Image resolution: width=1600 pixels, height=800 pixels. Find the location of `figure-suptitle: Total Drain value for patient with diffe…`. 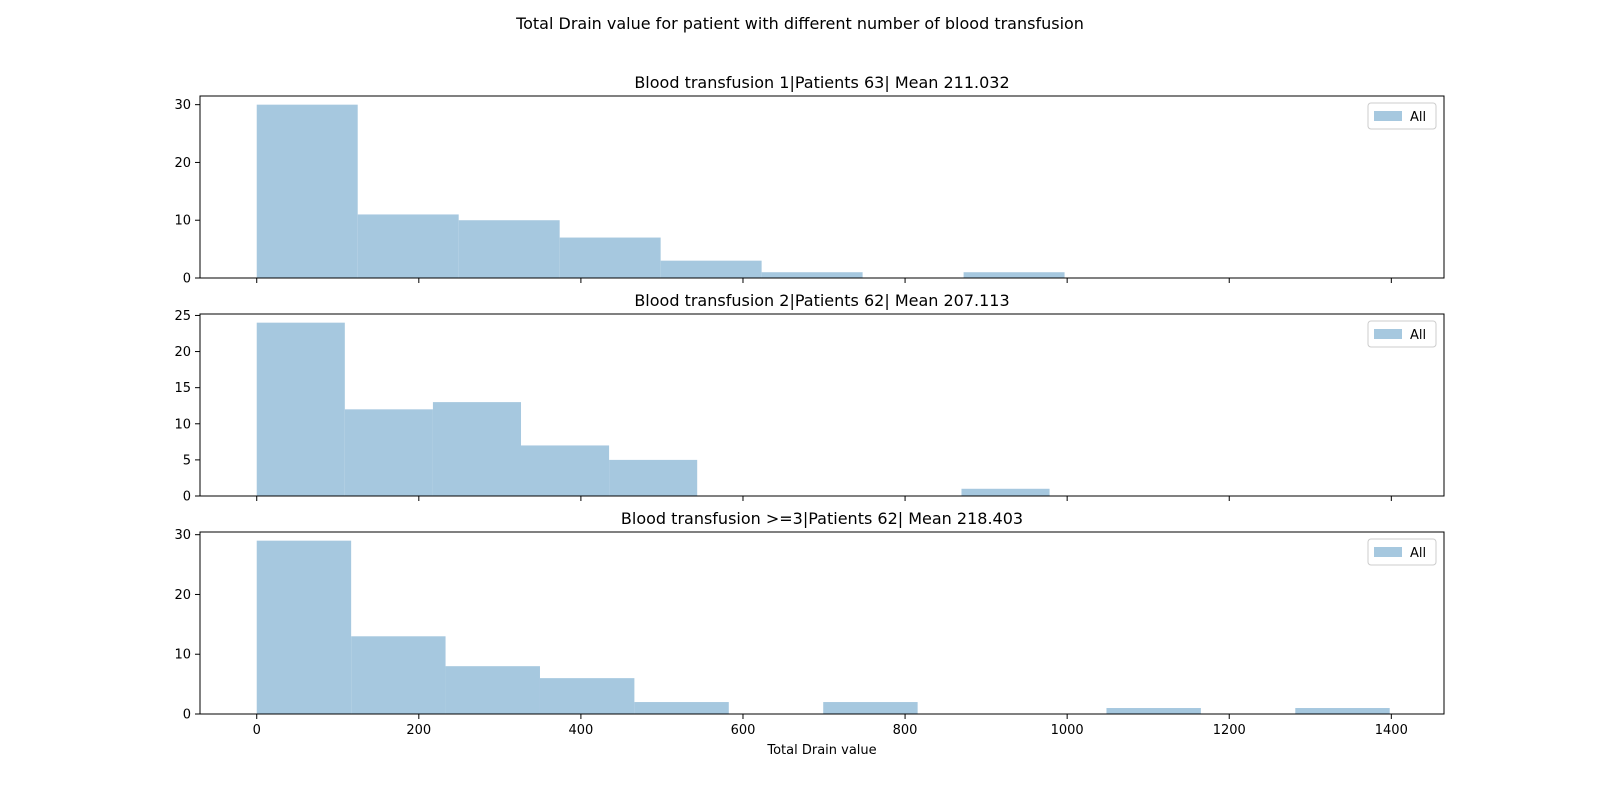

figure-suptitle: Total Drain value for patient with diffe… is located at coordinates (799, 23).